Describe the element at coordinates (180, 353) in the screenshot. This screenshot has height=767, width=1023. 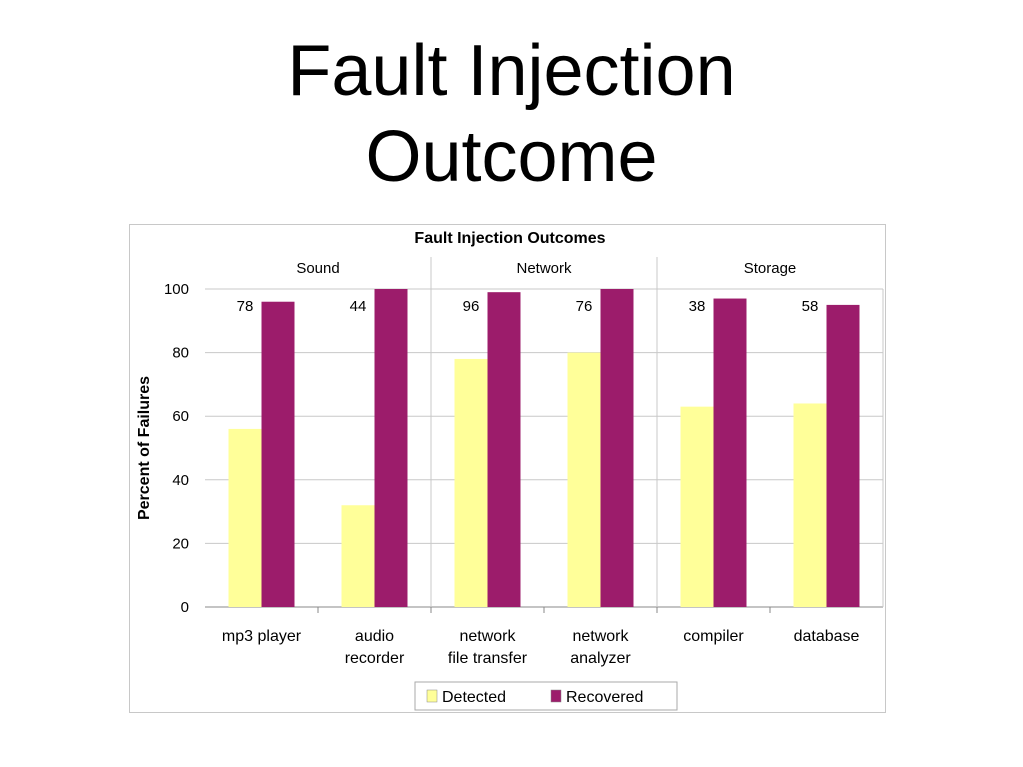
I see `y-tick-label: 80` at that location.